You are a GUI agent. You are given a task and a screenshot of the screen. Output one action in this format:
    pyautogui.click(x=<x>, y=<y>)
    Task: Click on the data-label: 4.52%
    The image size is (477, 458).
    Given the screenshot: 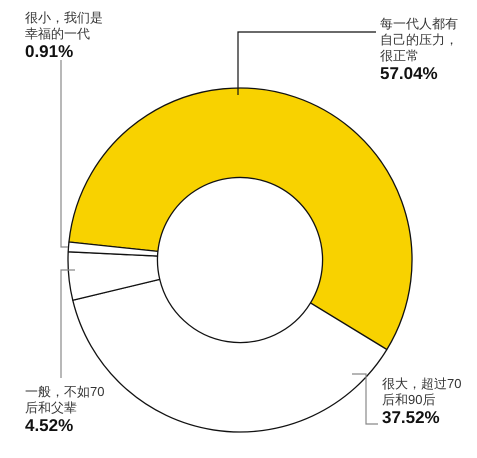 What is the action you would take?
    pyautogui.click(x=49, y=425)
    